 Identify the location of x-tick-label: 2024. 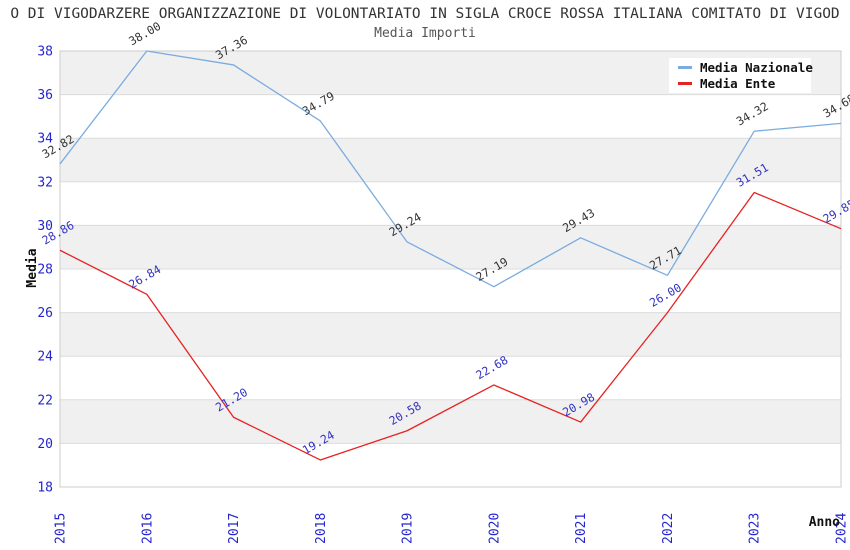
(842, 528).